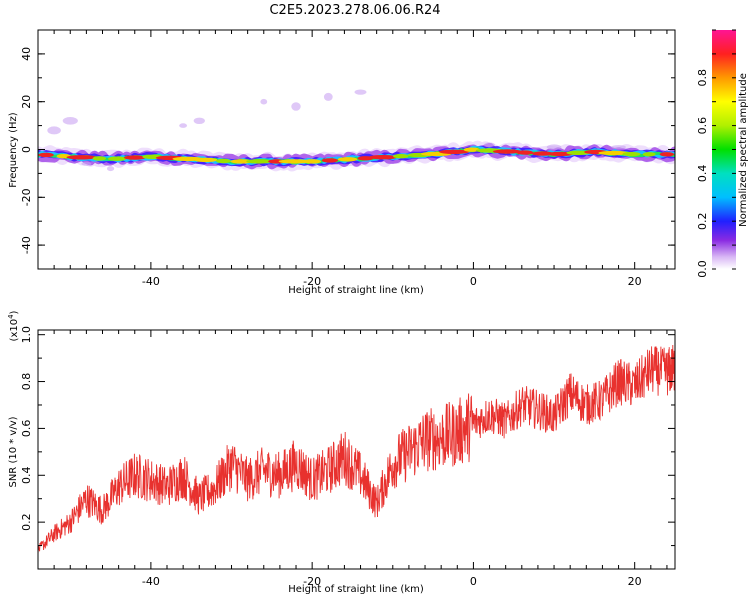 This screenshot has width=750, height=600. I want to click on spectrogram-x-tick-label: -20, so click(312, 281).